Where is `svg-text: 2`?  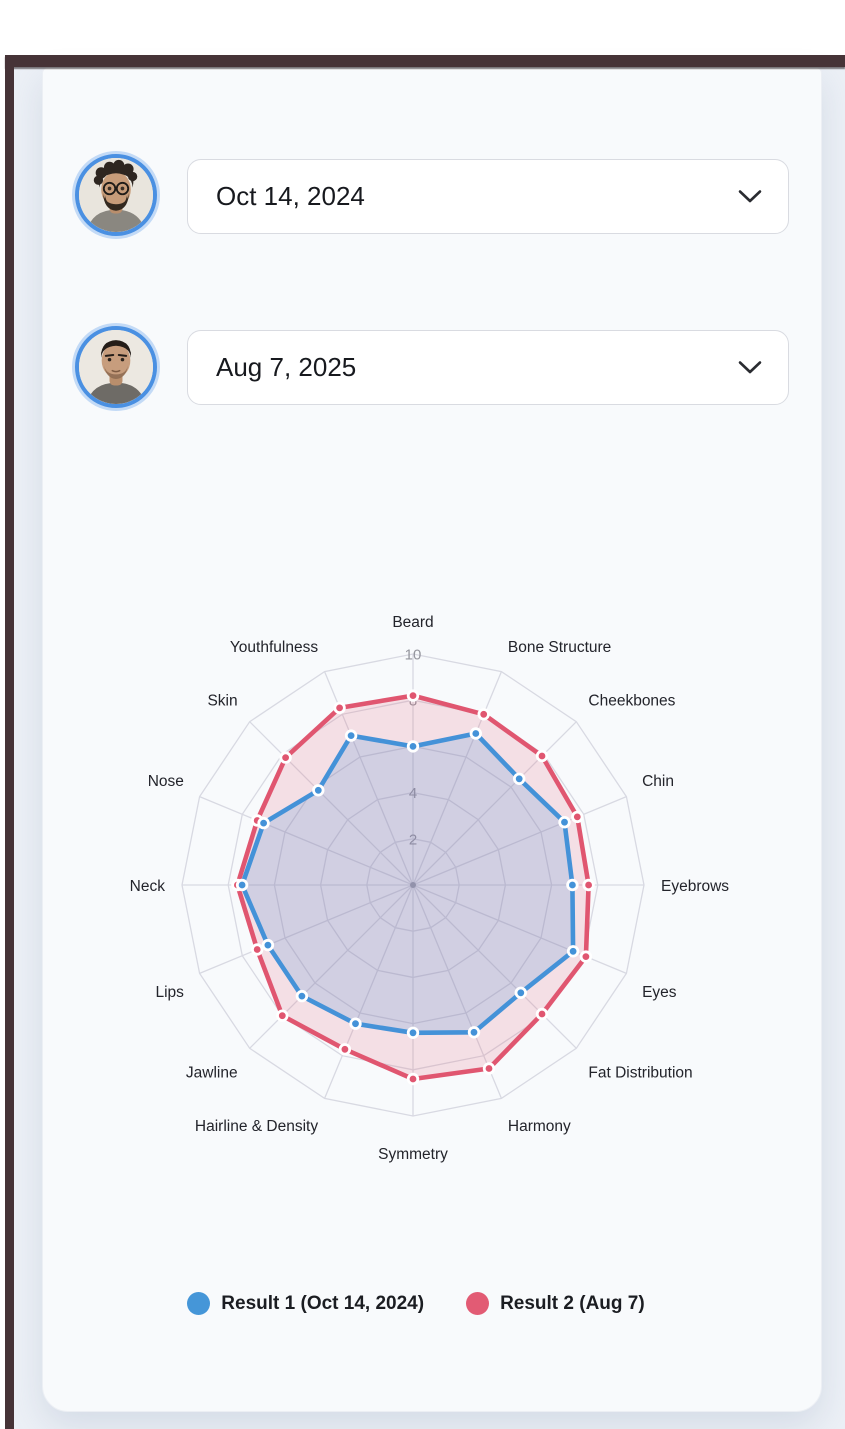
svg-text: 2 is located at coordinates (413, 839).